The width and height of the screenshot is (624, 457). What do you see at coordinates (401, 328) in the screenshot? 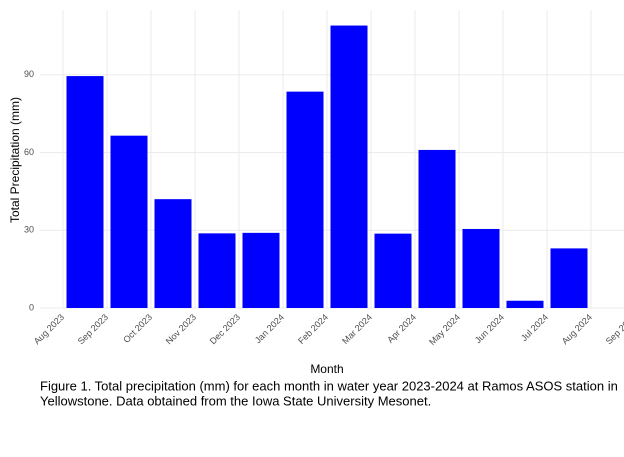
I see `x-tick-label: Apr 2024` at bounding box center [401, 328].